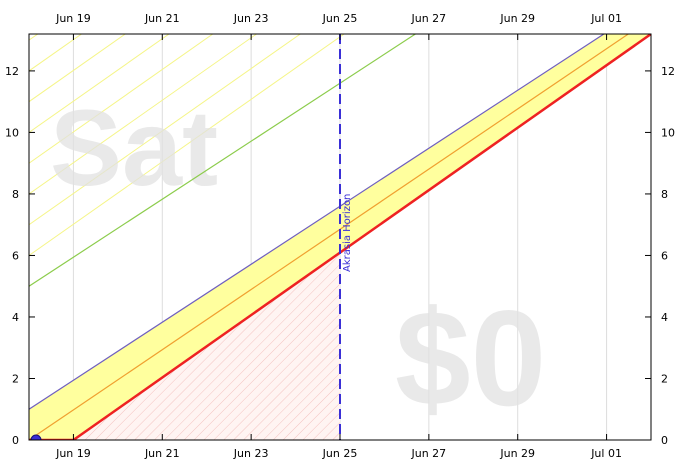 Image resolution: width=681 pixels, height=471 pixels. I want to click on datapoint, so click(36, 437).